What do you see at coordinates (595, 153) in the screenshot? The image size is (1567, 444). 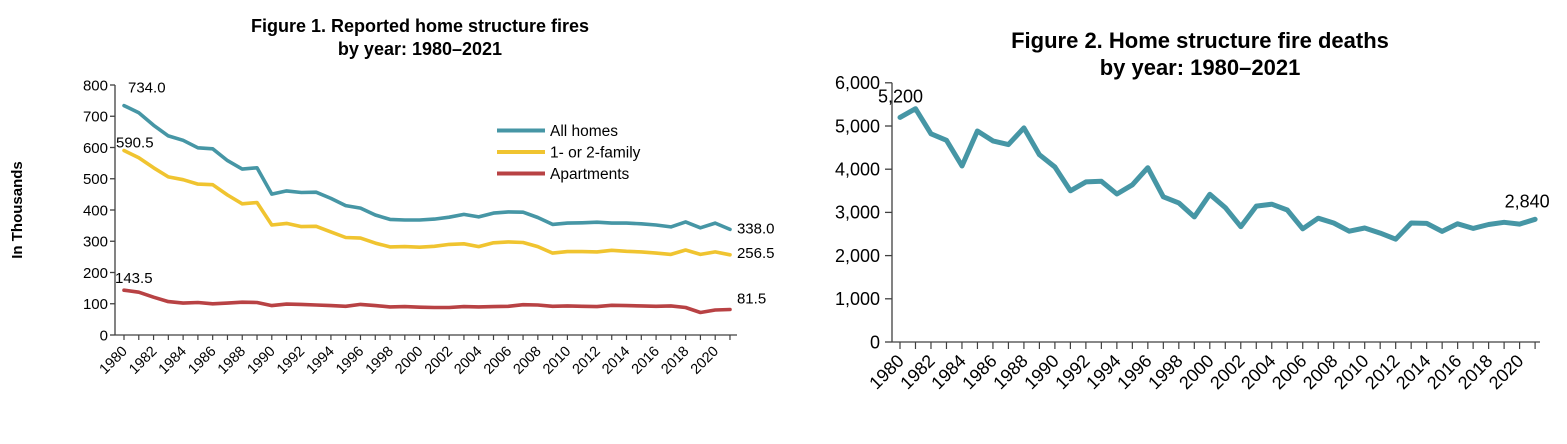 I see `legend-label: 1- or 2-family` at bounding box center [595, 153].